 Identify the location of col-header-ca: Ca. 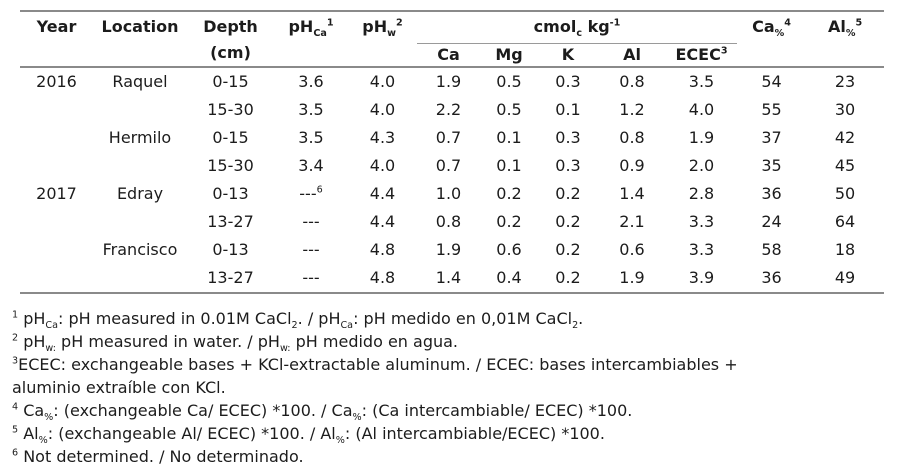
(448, 55).